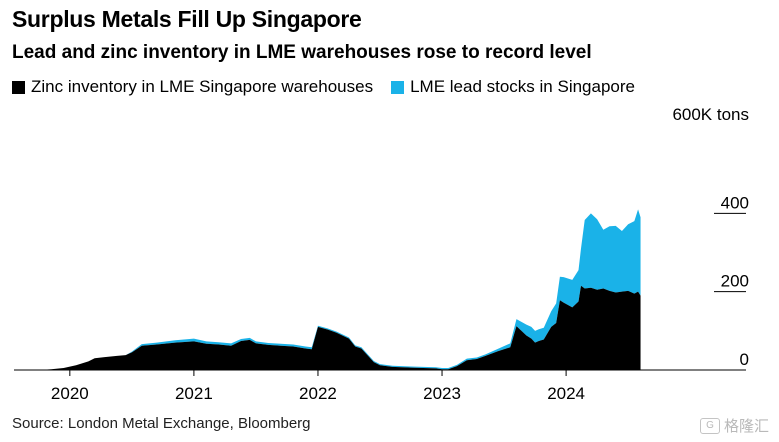  What do you see at coordinates (710, 114) in the screenshot?
I see `y-axis-unit-label: 600K tons` at bounding box center [710, 114].